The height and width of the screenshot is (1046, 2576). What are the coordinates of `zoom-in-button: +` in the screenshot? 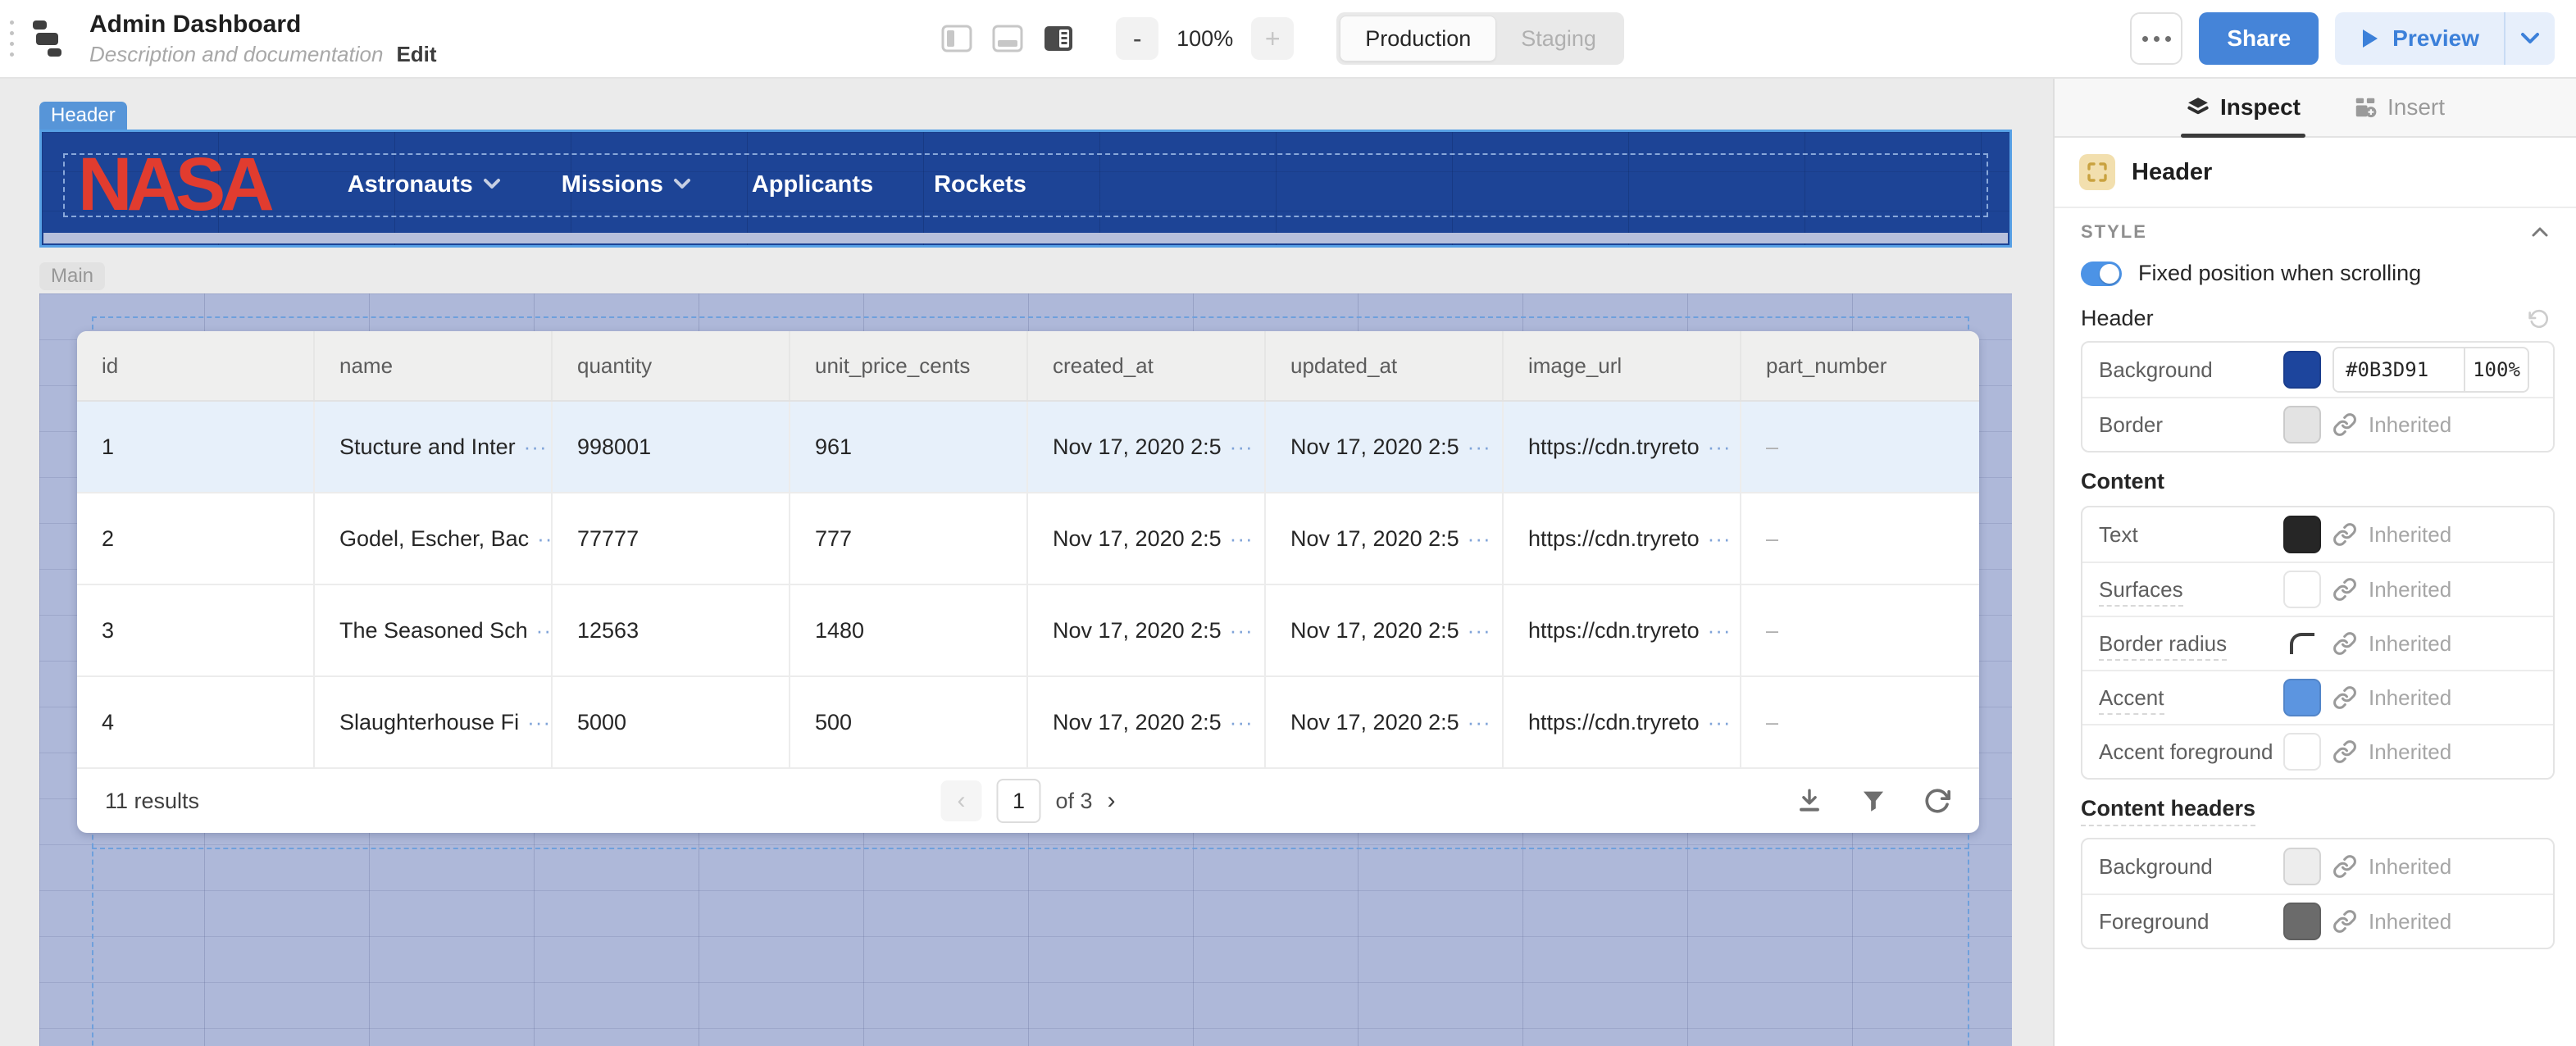 It's located at (1273, 38).